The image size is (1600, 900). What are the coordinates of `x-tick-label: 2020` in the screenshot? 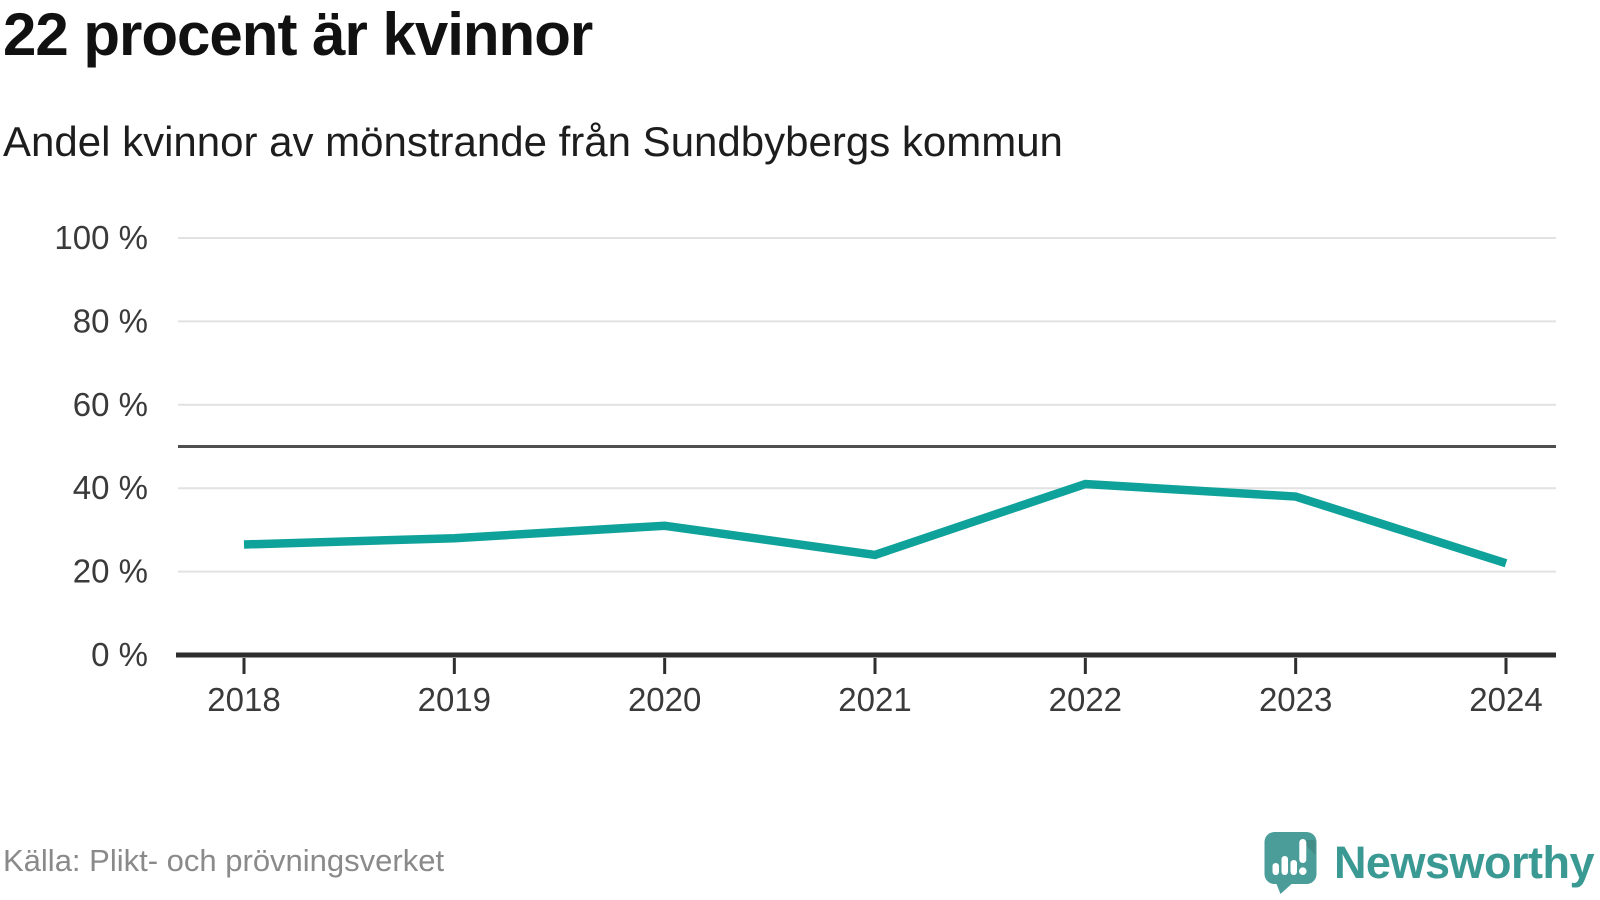 It's located at (664, 699).